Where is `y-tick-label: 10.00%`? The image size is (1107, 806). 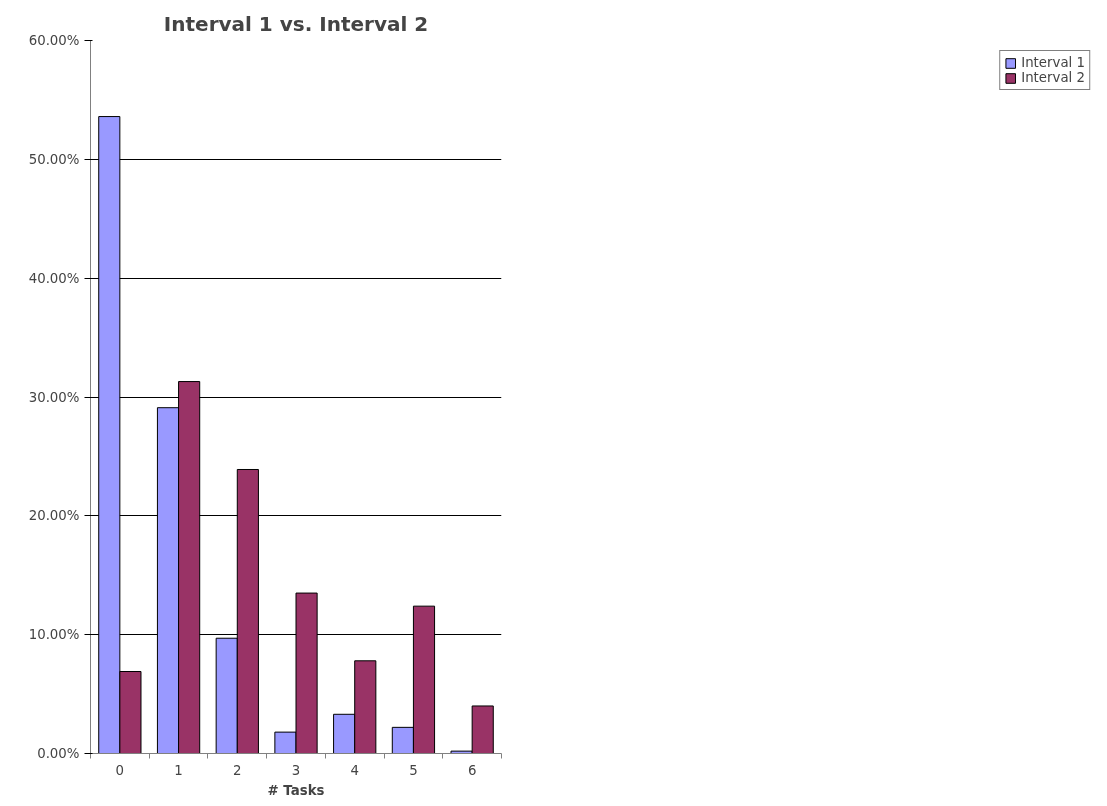 y-tick-label: 10.00% is located at coordinates (54, 635).